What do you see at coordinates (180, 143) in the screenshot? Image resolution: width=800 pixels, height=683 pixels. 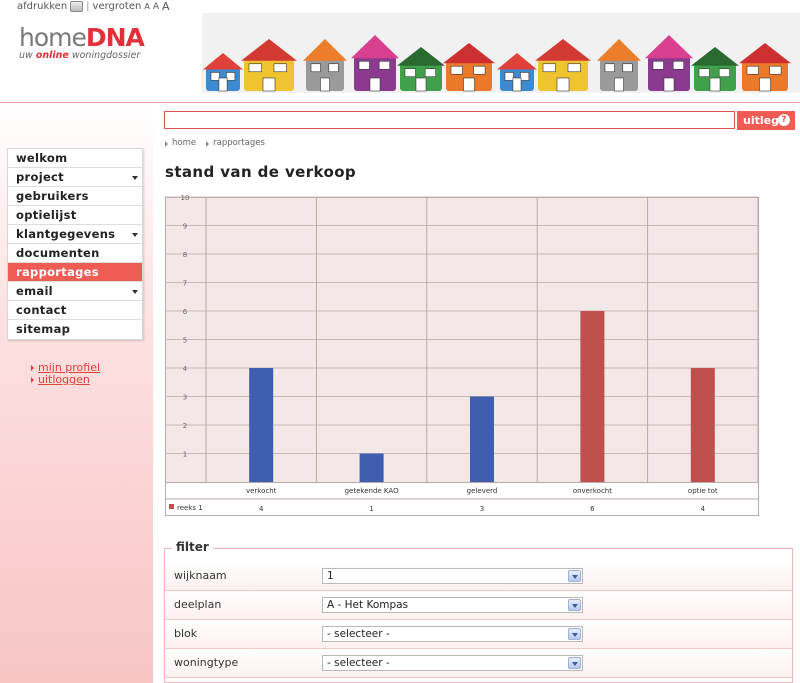 I see `breadcrumb-home: home` at bounding box center [180, 143].